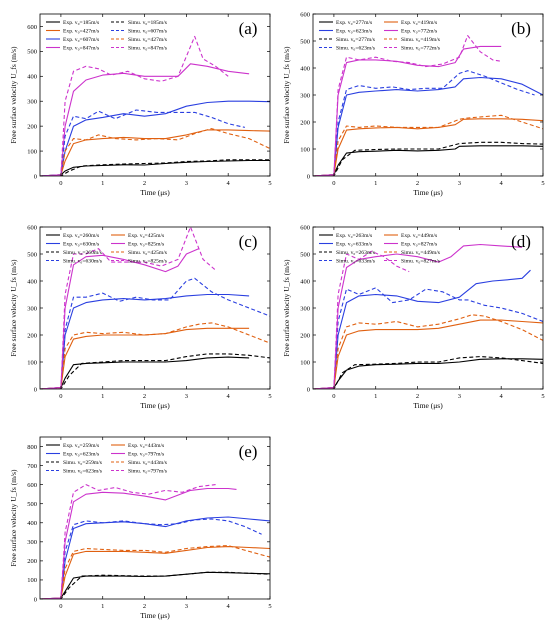 This screenshot has height=639, width=550. What do you see at coordinates (354, 32) in the screenshot?
I see `legend-entry: Exp. v₀=623m/s` at bounding box center [354, 32].